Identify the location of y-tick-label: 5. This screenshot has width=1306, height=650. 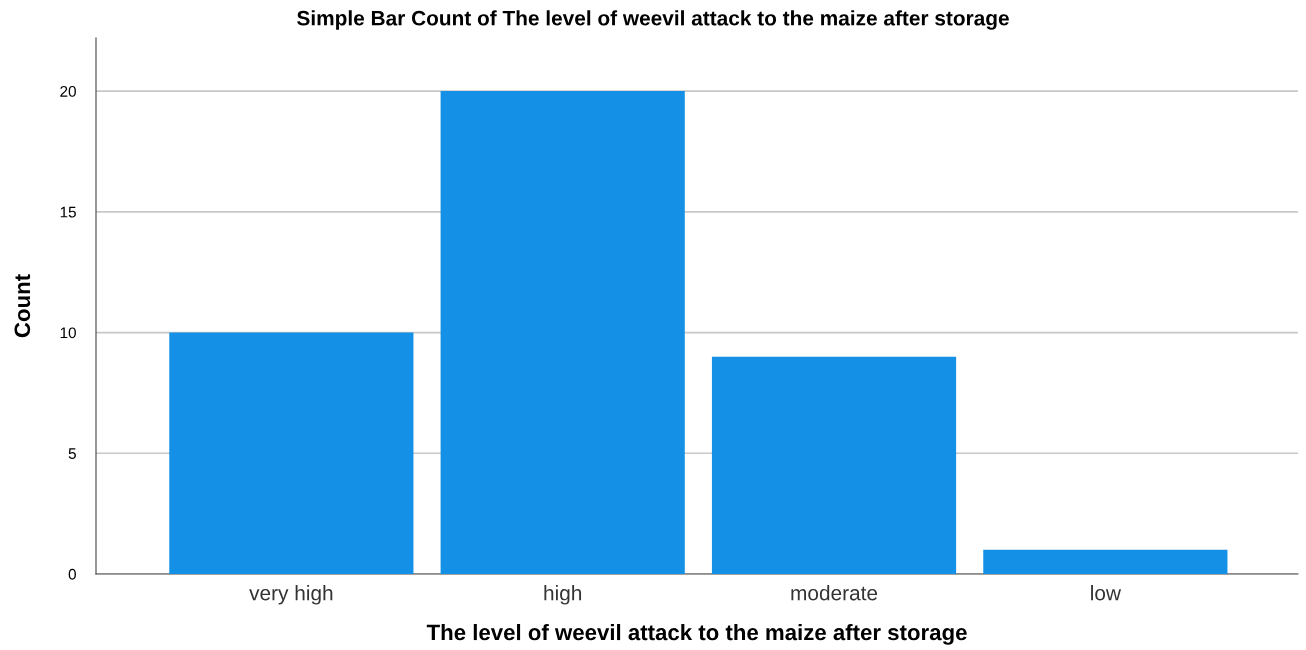
(72, 453).